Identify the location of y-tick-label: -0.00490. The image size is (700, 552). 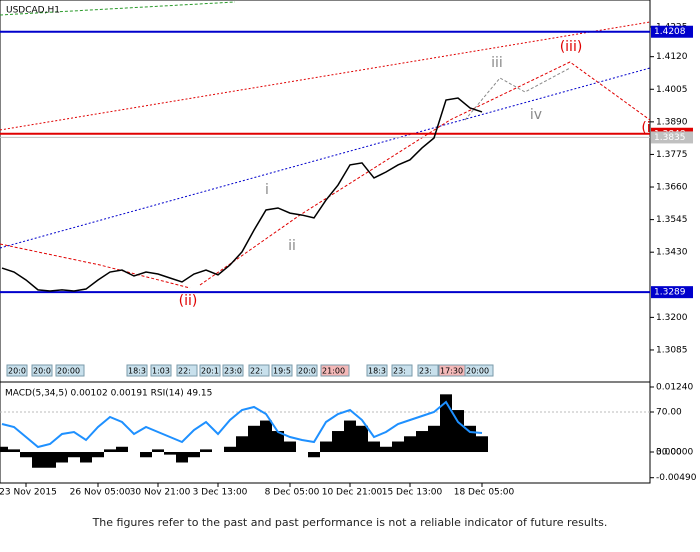
(676, 478).